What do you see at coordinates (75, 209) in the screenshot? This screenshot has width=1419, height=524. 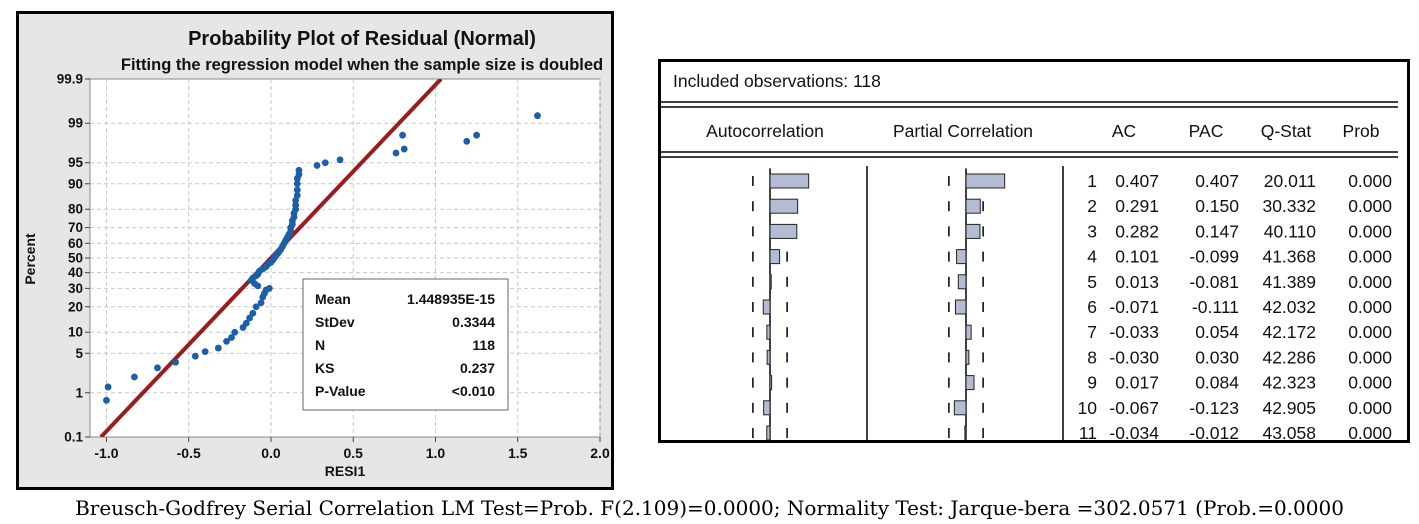 I see `y-tick-label: 80` at bounding box center [75, 209].